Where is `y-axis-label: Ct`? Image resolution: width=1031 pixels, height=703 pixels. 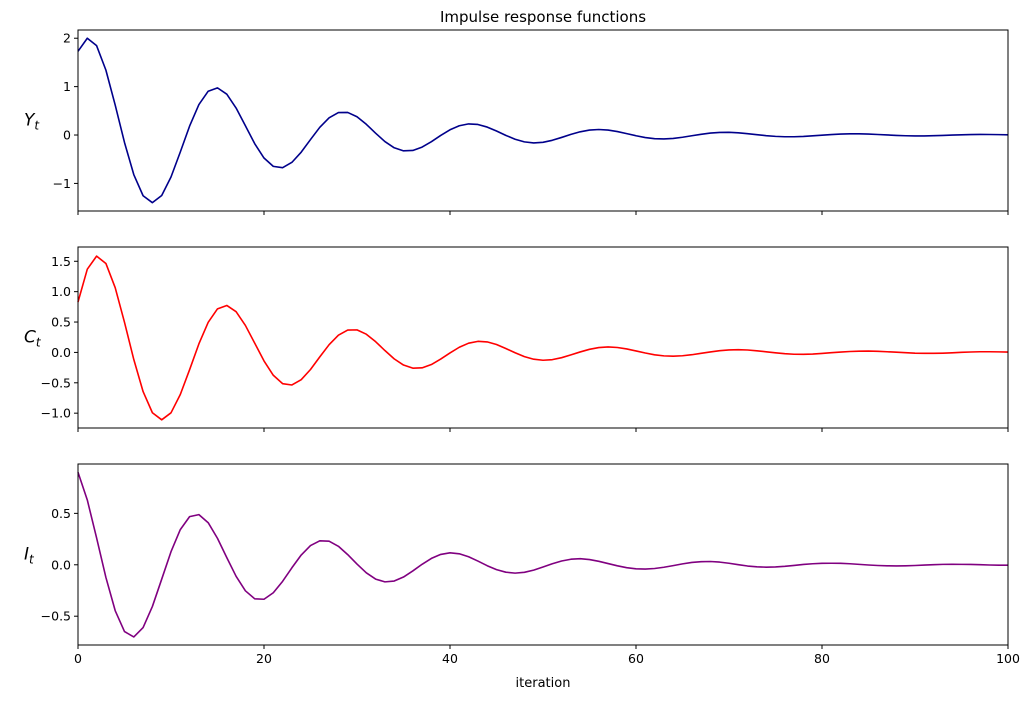
y-axis-label: Ct is located at coordinates (33, 339).